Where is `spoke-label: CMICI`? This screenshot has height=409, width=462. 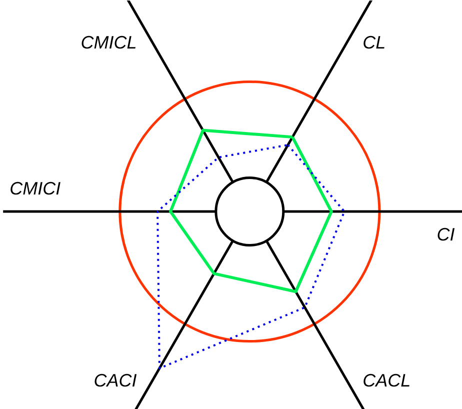 spoke-label: CMICI is located at coordinates (35, 188).